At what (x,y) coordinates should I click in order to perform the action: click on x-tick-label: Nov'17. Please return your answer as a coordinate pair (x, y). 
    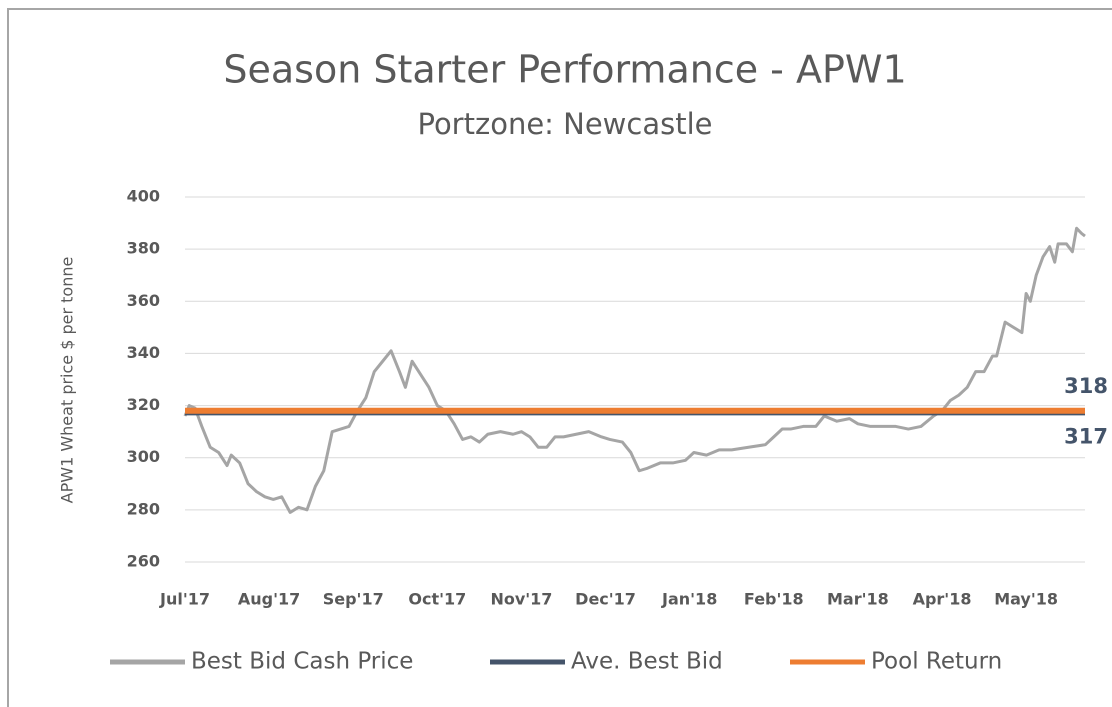
    Looking at the image, I should click on (521, 599).